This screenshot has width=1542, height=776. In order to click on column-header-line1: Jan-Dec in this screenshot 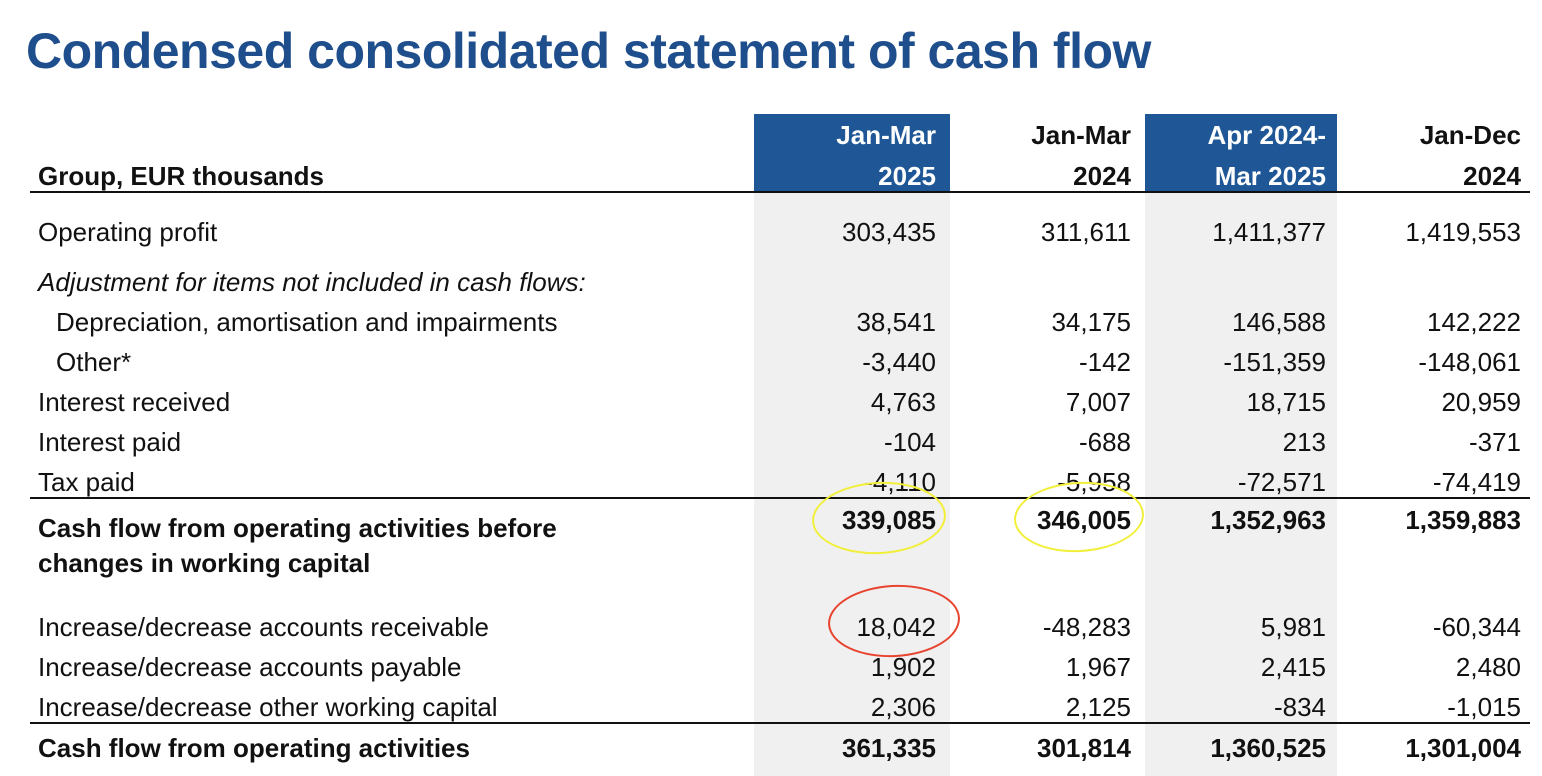, I will do `click(1470, 135)`.